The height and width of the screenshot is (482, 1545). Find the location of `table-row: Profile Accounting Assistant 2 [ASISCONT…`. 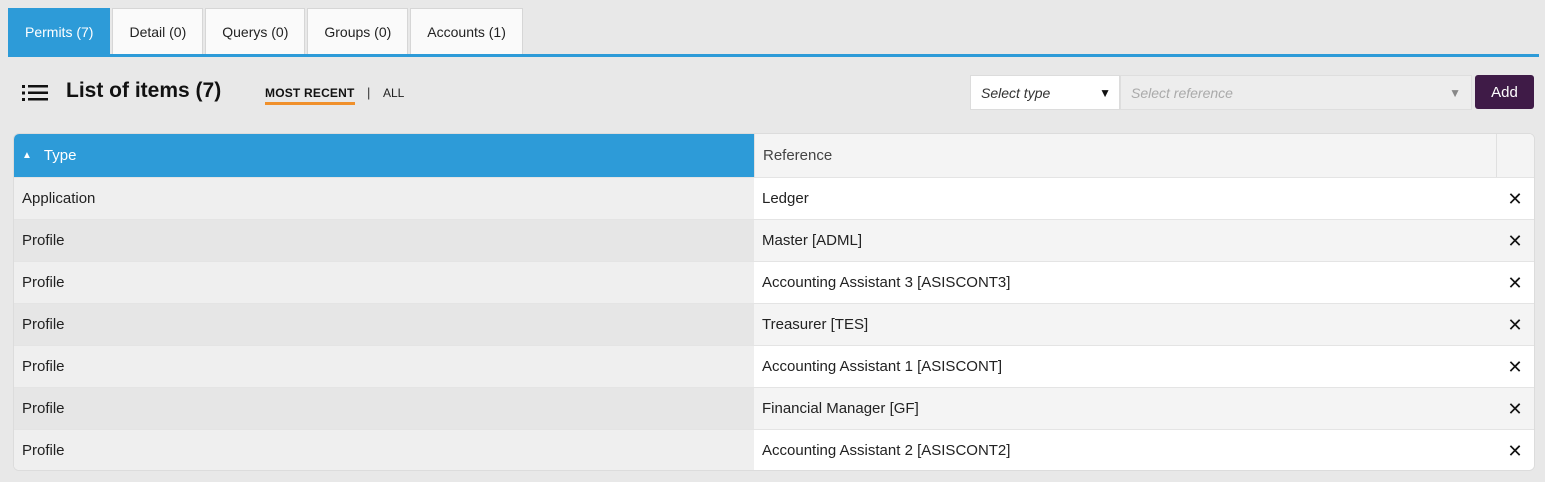

table-row: Profile Accounting Assistant 2 [ASISCONT… is located at coordinates (774, 449).